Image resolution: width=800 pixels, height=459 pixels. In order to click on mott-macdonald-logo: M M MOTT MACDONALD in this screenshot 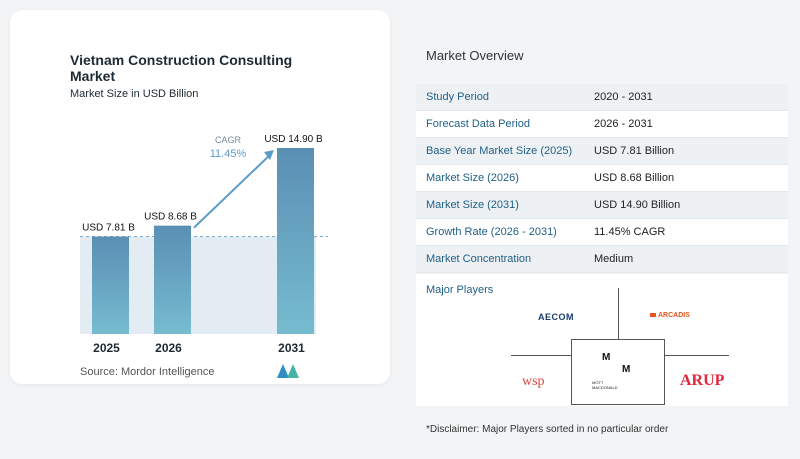, I will do `click(618, 372)`.